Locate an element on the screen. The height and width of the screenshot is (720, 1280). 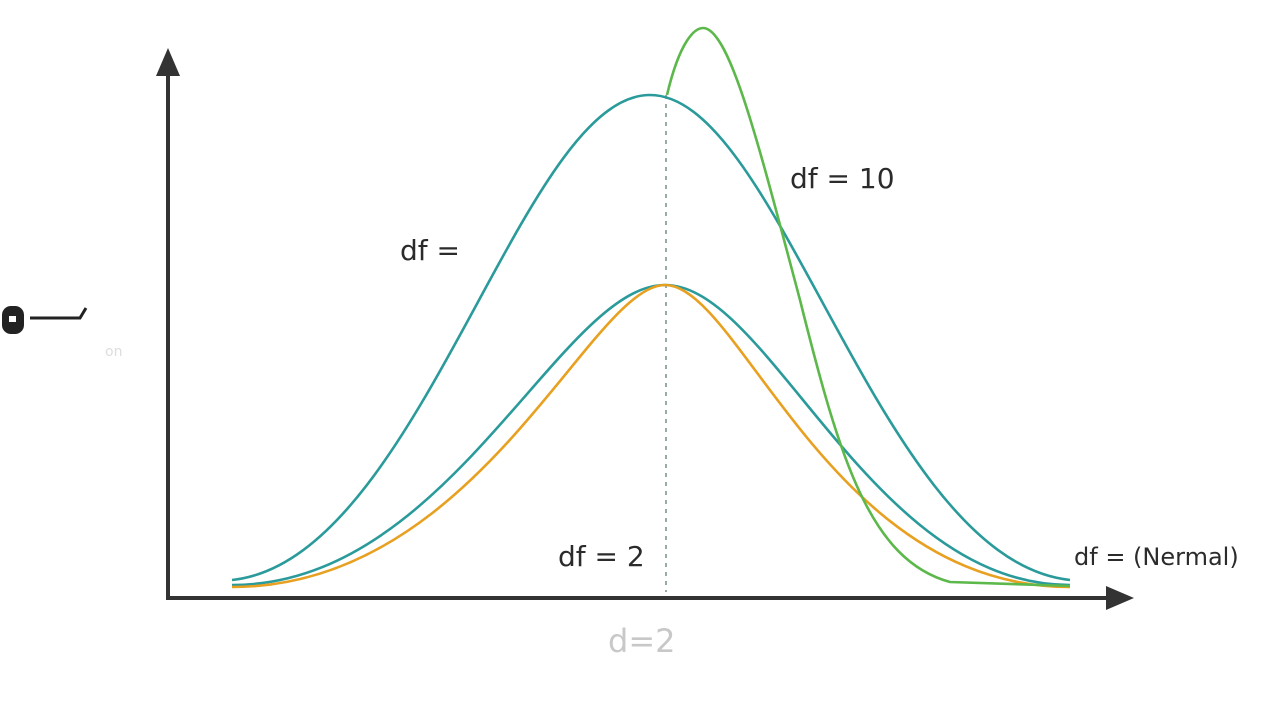
label: df = 2 is located at coordinates (601, 556).